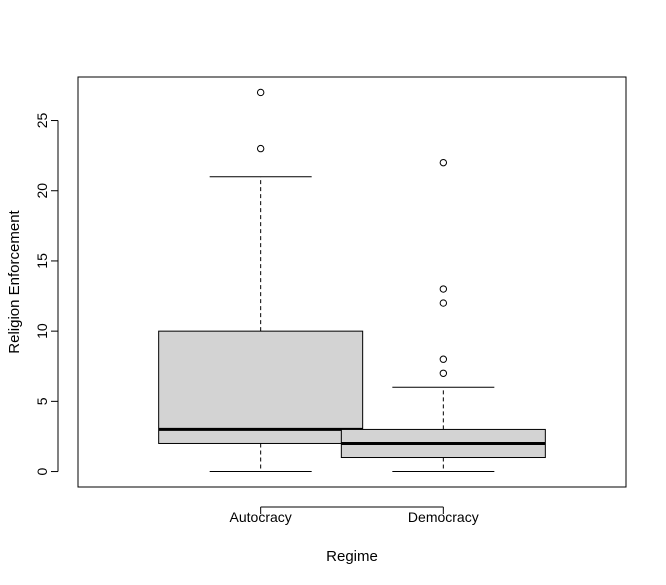 The height and width of the screenshot is (585, 666). What do you see at coordinates (443, 517) in the screenshot?
I see `x-tick-label: Democracy` at bounding box center [443, 517].